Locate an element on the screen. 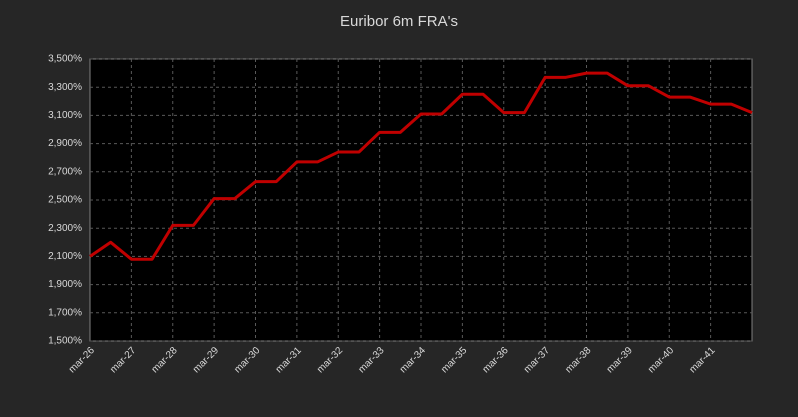 The width and height of the screenshot is (798, 417). y-tick-label: 1,900% is located at coordinates (65, 284).